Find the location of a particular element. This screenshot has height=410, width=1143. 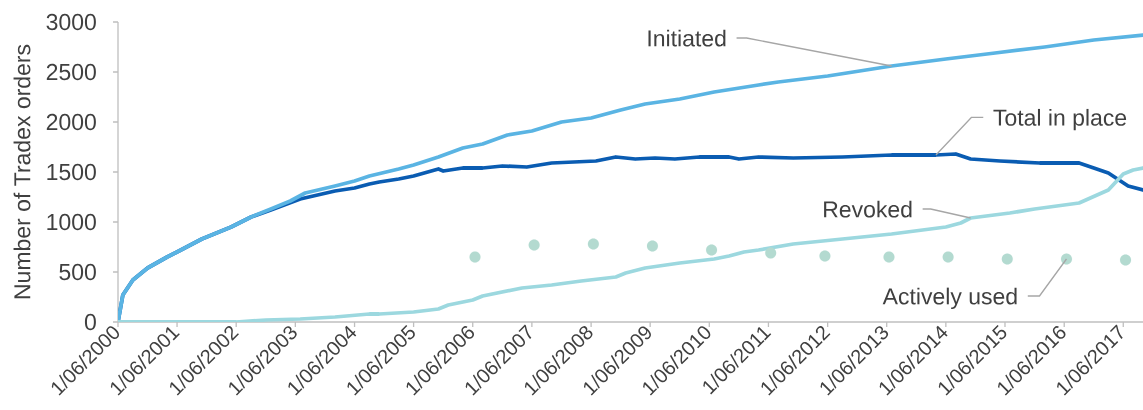

y-tick-label: 500 is located at coordinates (77, 272).